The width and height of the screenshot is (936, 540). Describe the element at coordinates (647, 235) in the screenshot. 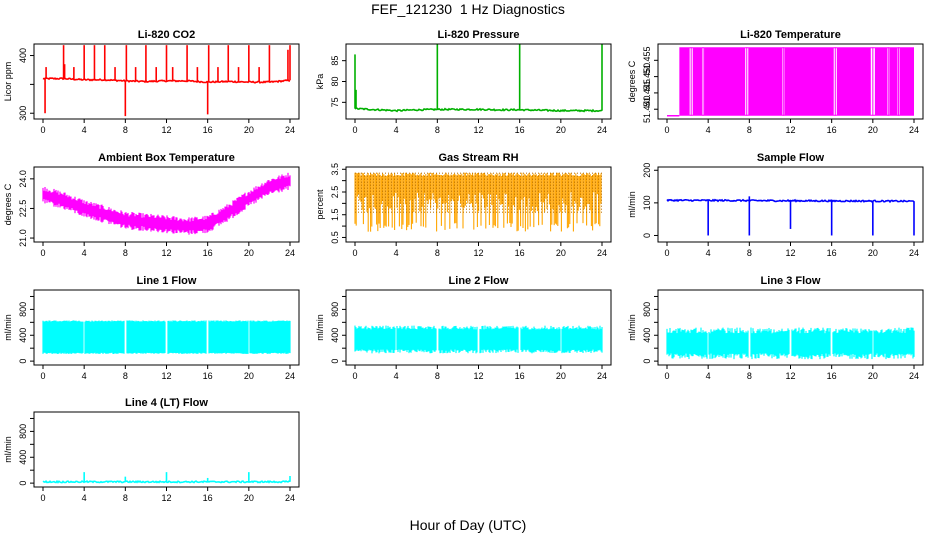

I see `y-tick-label: 0` at that location.